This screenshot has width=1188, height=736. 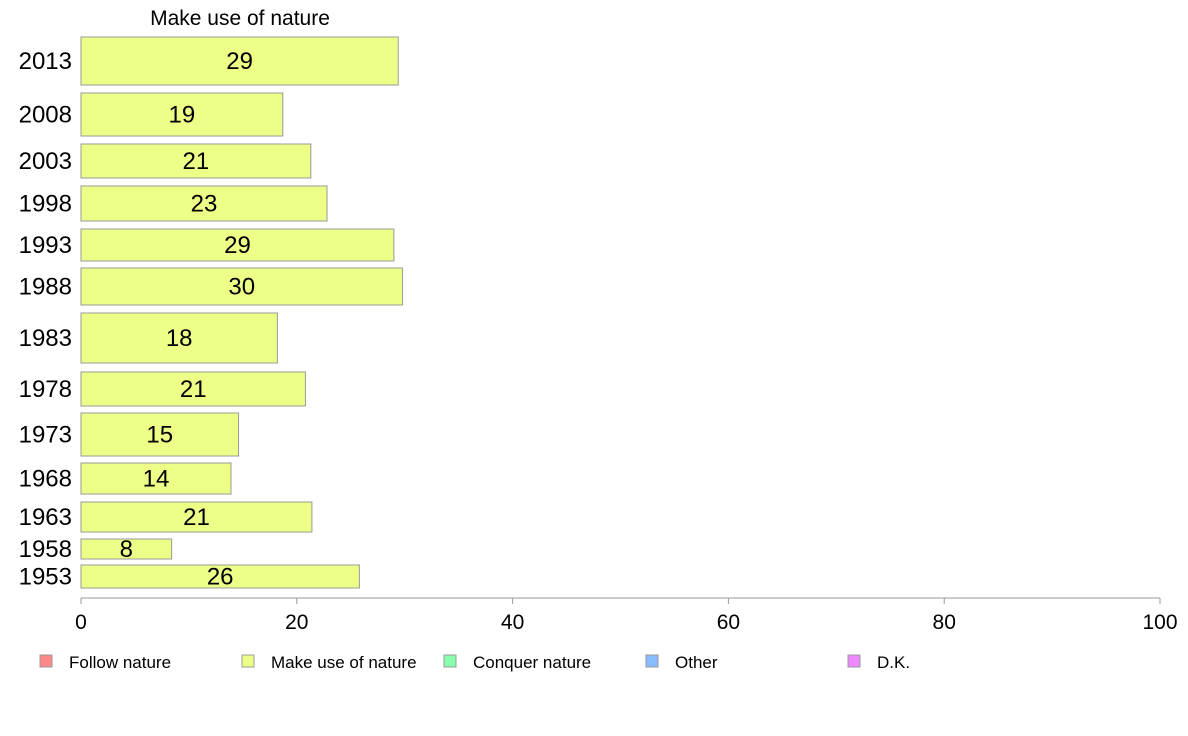 I want to click on bar-2003, so click(x=196, y=161).